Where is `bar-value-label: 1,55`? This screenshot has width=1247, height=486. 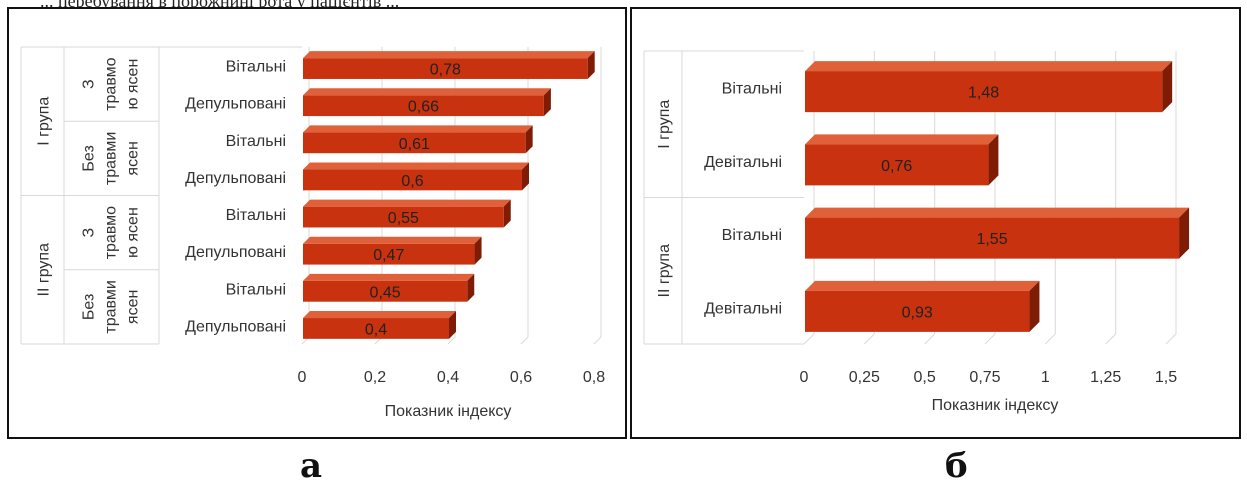
bar-value-label: 1,55 is located at coordinates (991, 239).